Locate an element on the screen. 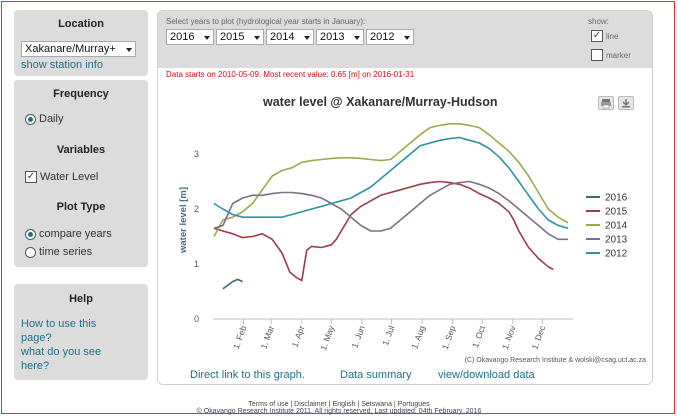  y-tick-label-2: 2 is located at coordinates (196, 209).